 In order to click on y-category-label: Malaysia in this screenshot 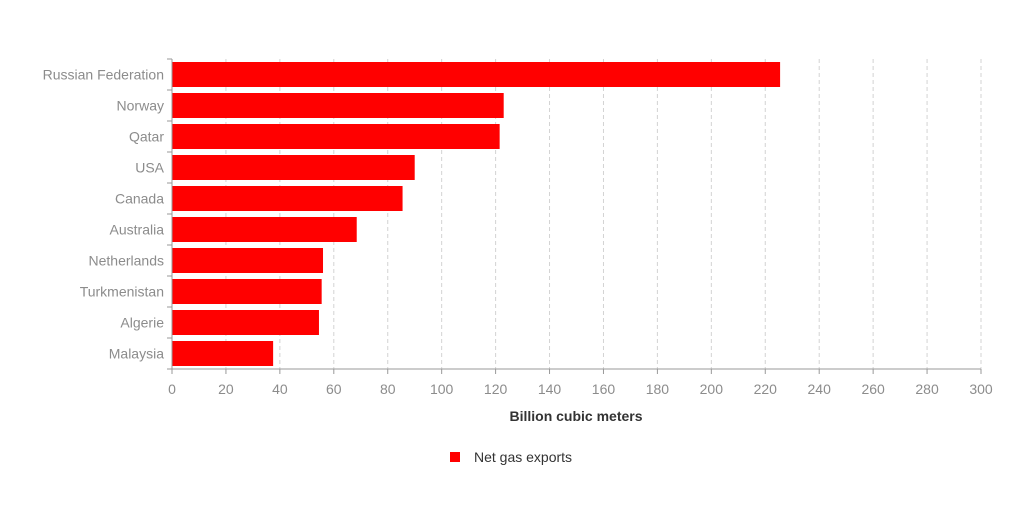, I will do `click(136, 354)`.